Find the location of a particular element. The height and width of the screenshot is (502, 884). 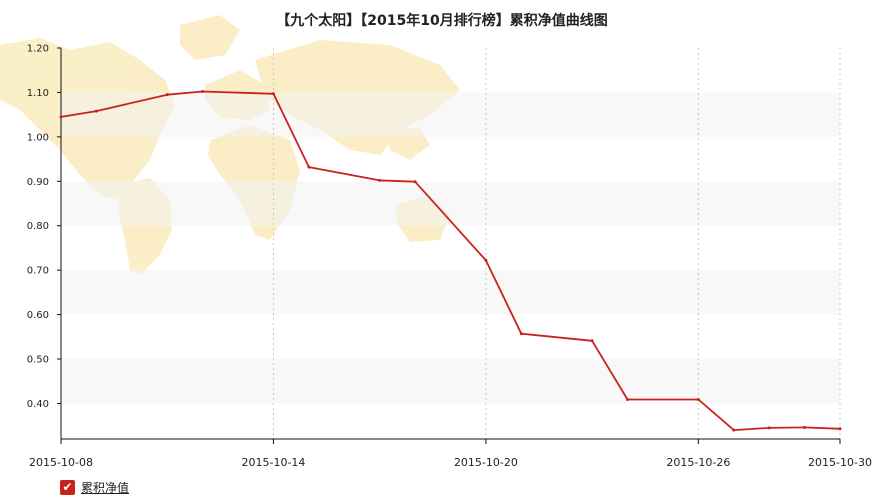

x-tick-label: 2015-10-30 is located at coordinates (840, 462).